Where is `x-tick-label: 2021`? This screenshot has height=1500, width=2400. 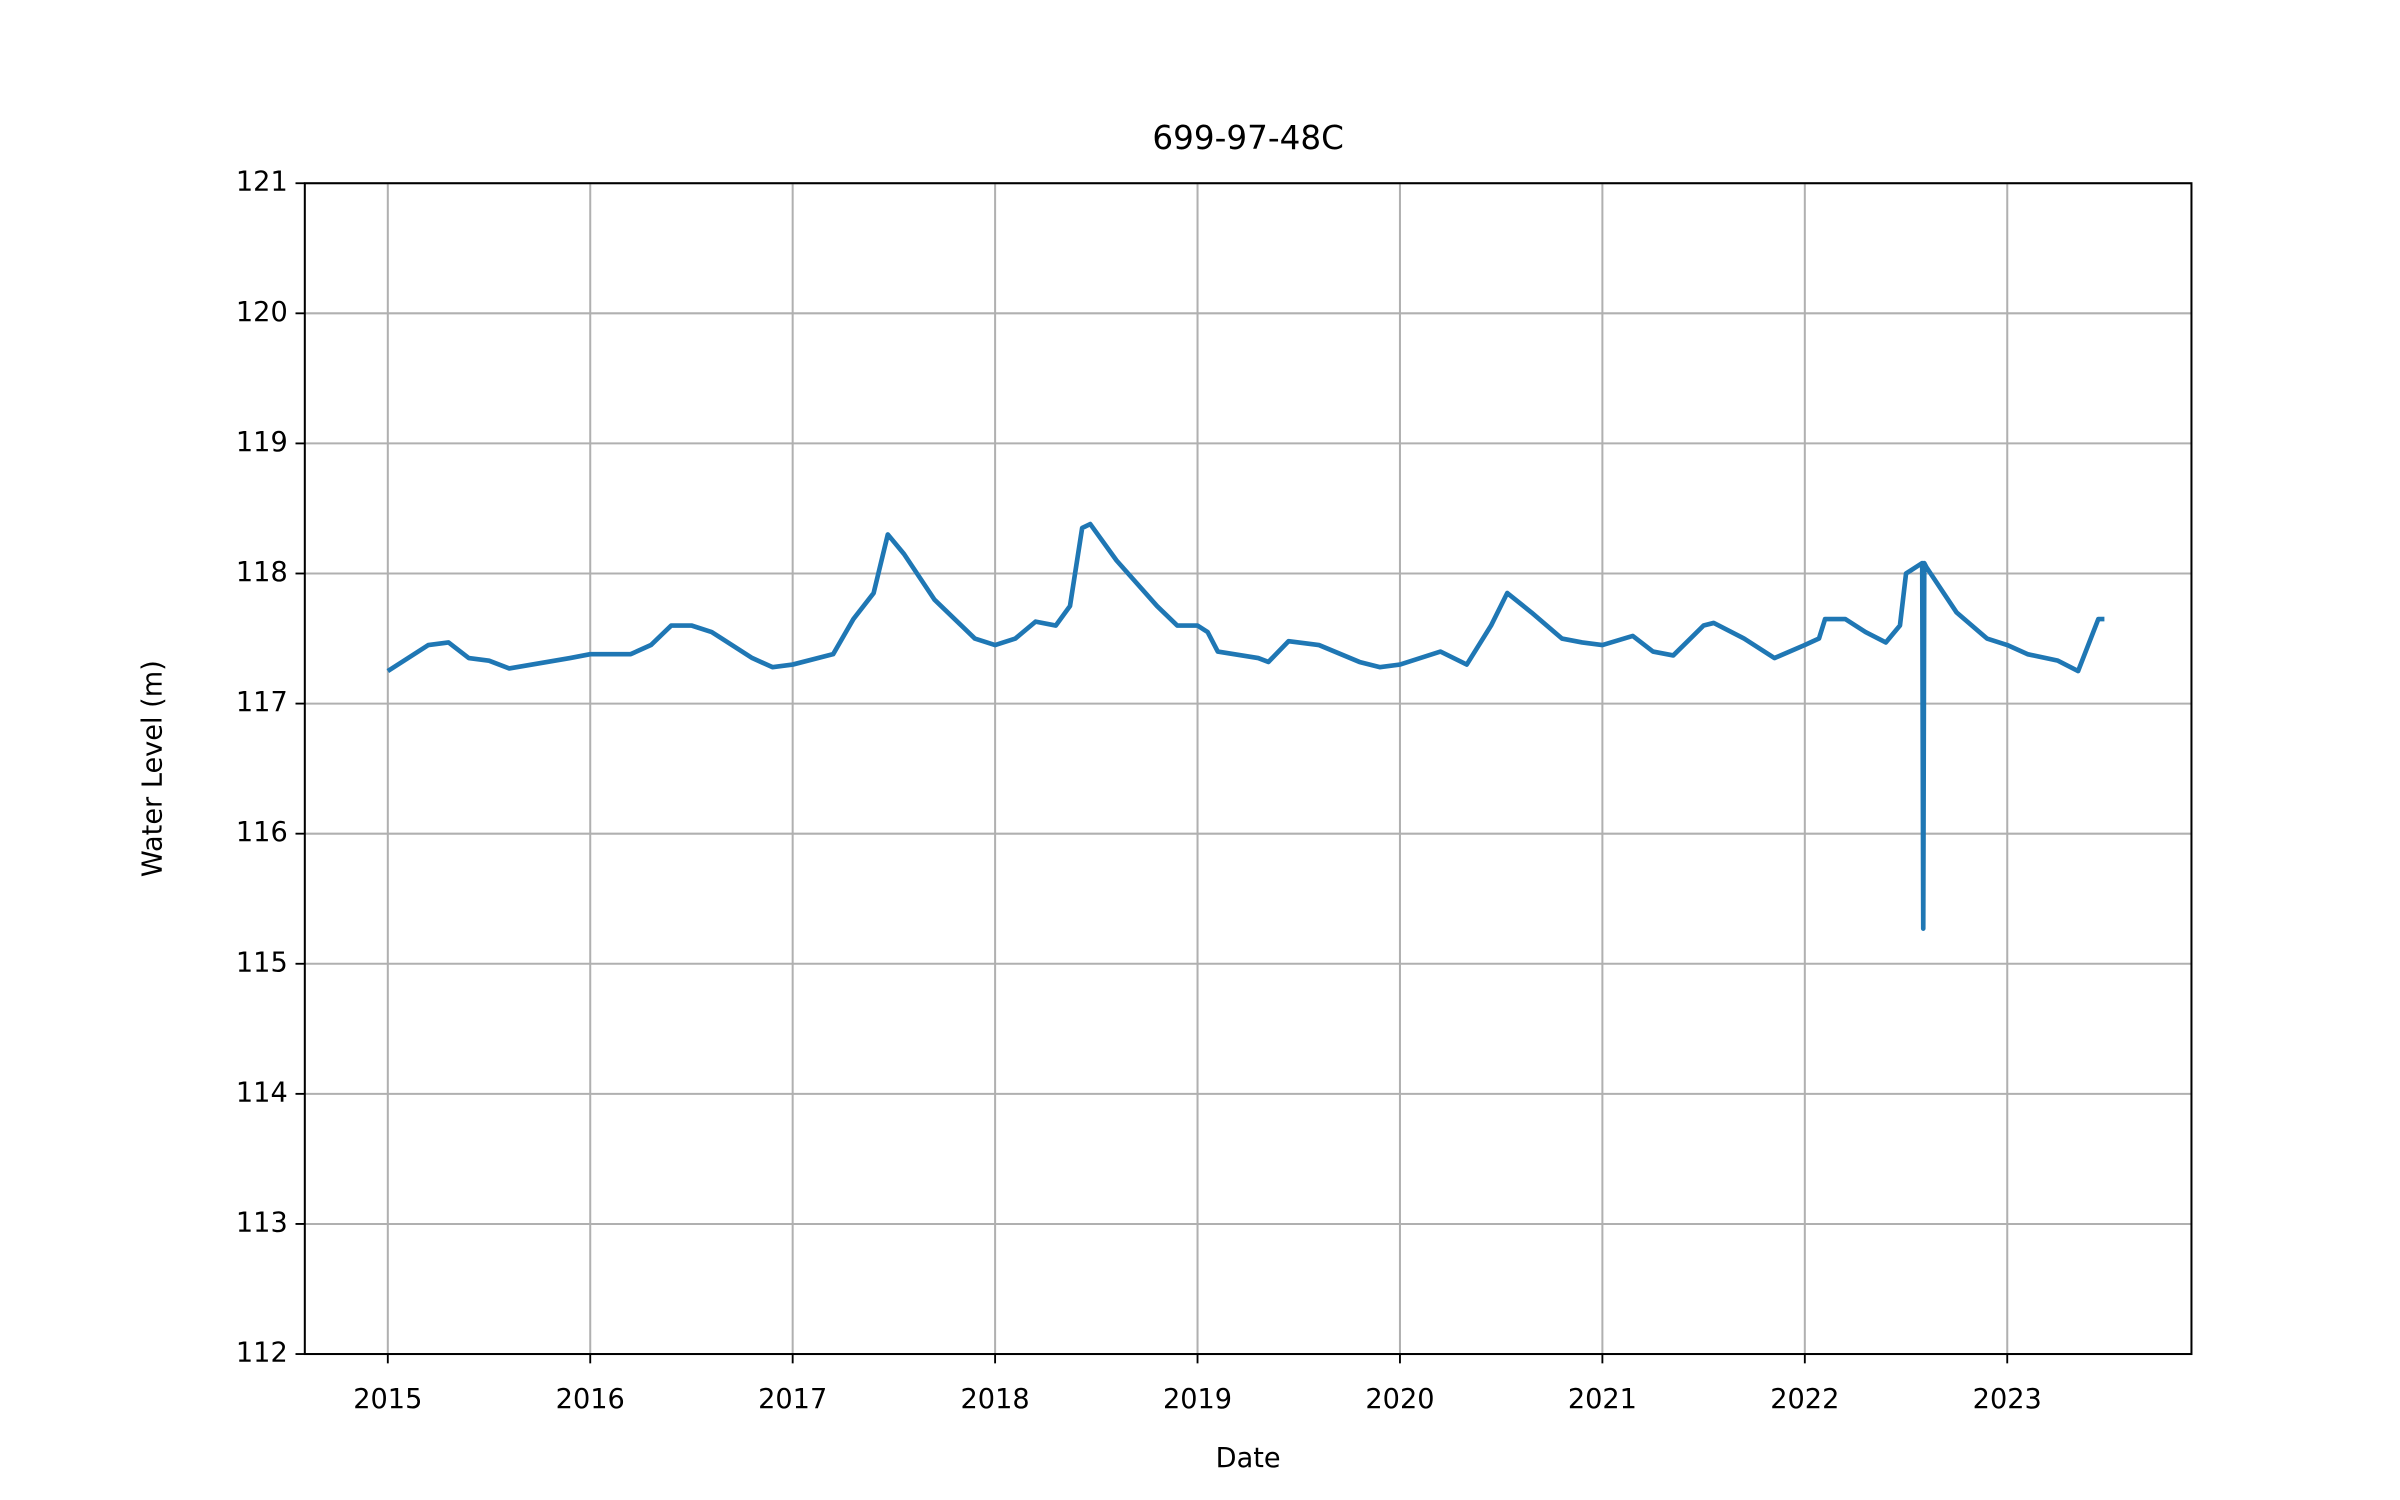 x-tick-label: 2021 is located at coordinates (1602, 1399).